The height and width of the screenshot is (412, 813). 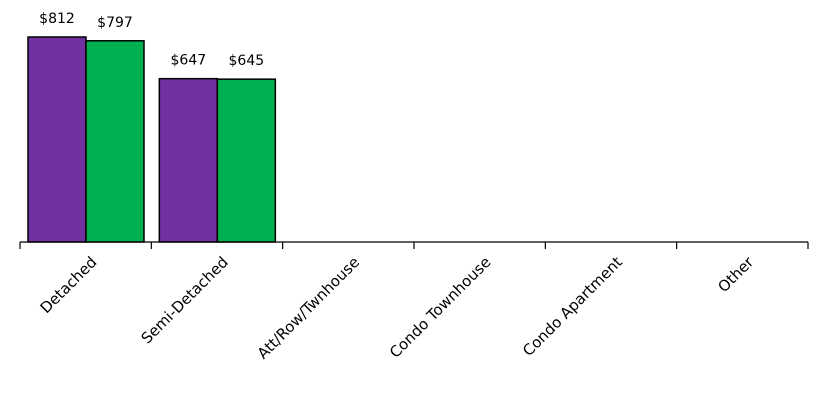 What do you see at coordinates (246, 160) in the screenshot?
I see `bar-semi-detached-s2` at bounding box center [246, 160].